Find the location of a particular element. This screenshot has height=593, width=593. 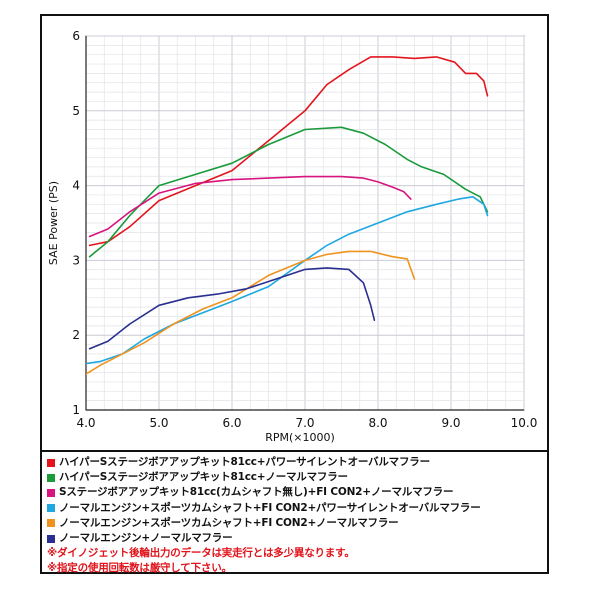

y-tick-label: 6 is located at coordinates (76, 36).